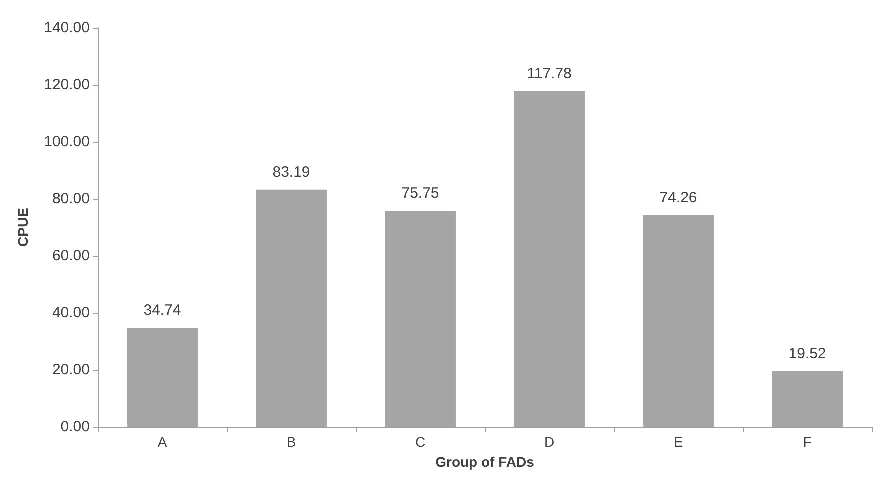  What do you see at coordinates (67, 85) in the screenshot?
I see `y-tick-label: 120.00` at bounding box center [67, 85].